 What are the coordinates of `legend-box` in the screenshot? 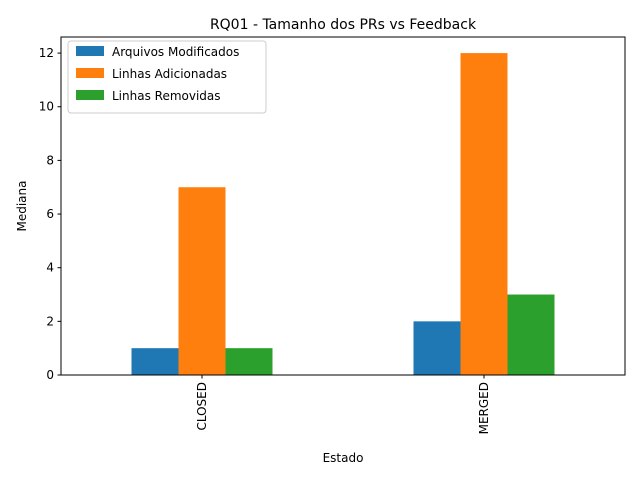 It's located at (167, 77).